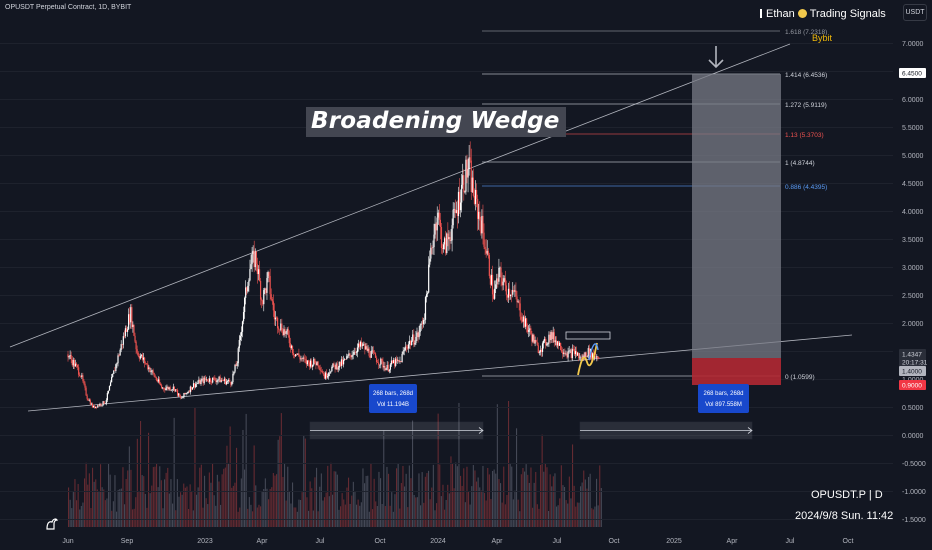  What do you see at coordinates (912, 355) in the screenshot?
I see `price-tag-label: 1.4347` at bounding box center [912, 355].